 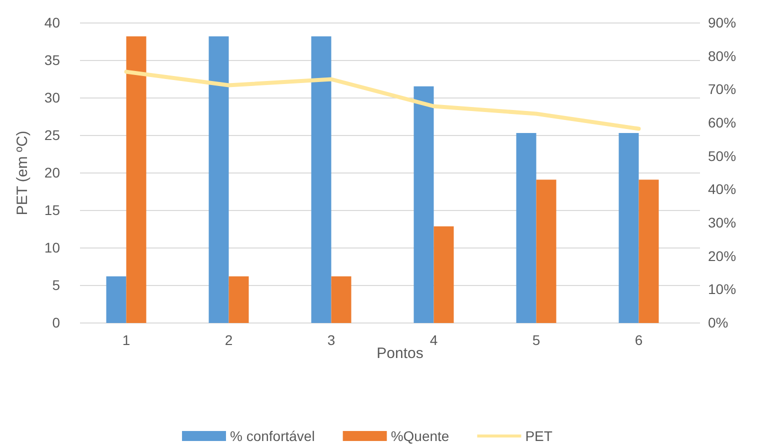 What do you see at coordinates (56, 284) in the screenshot?
I see `y-tick-label: 5` at bounding box center [56, 284].